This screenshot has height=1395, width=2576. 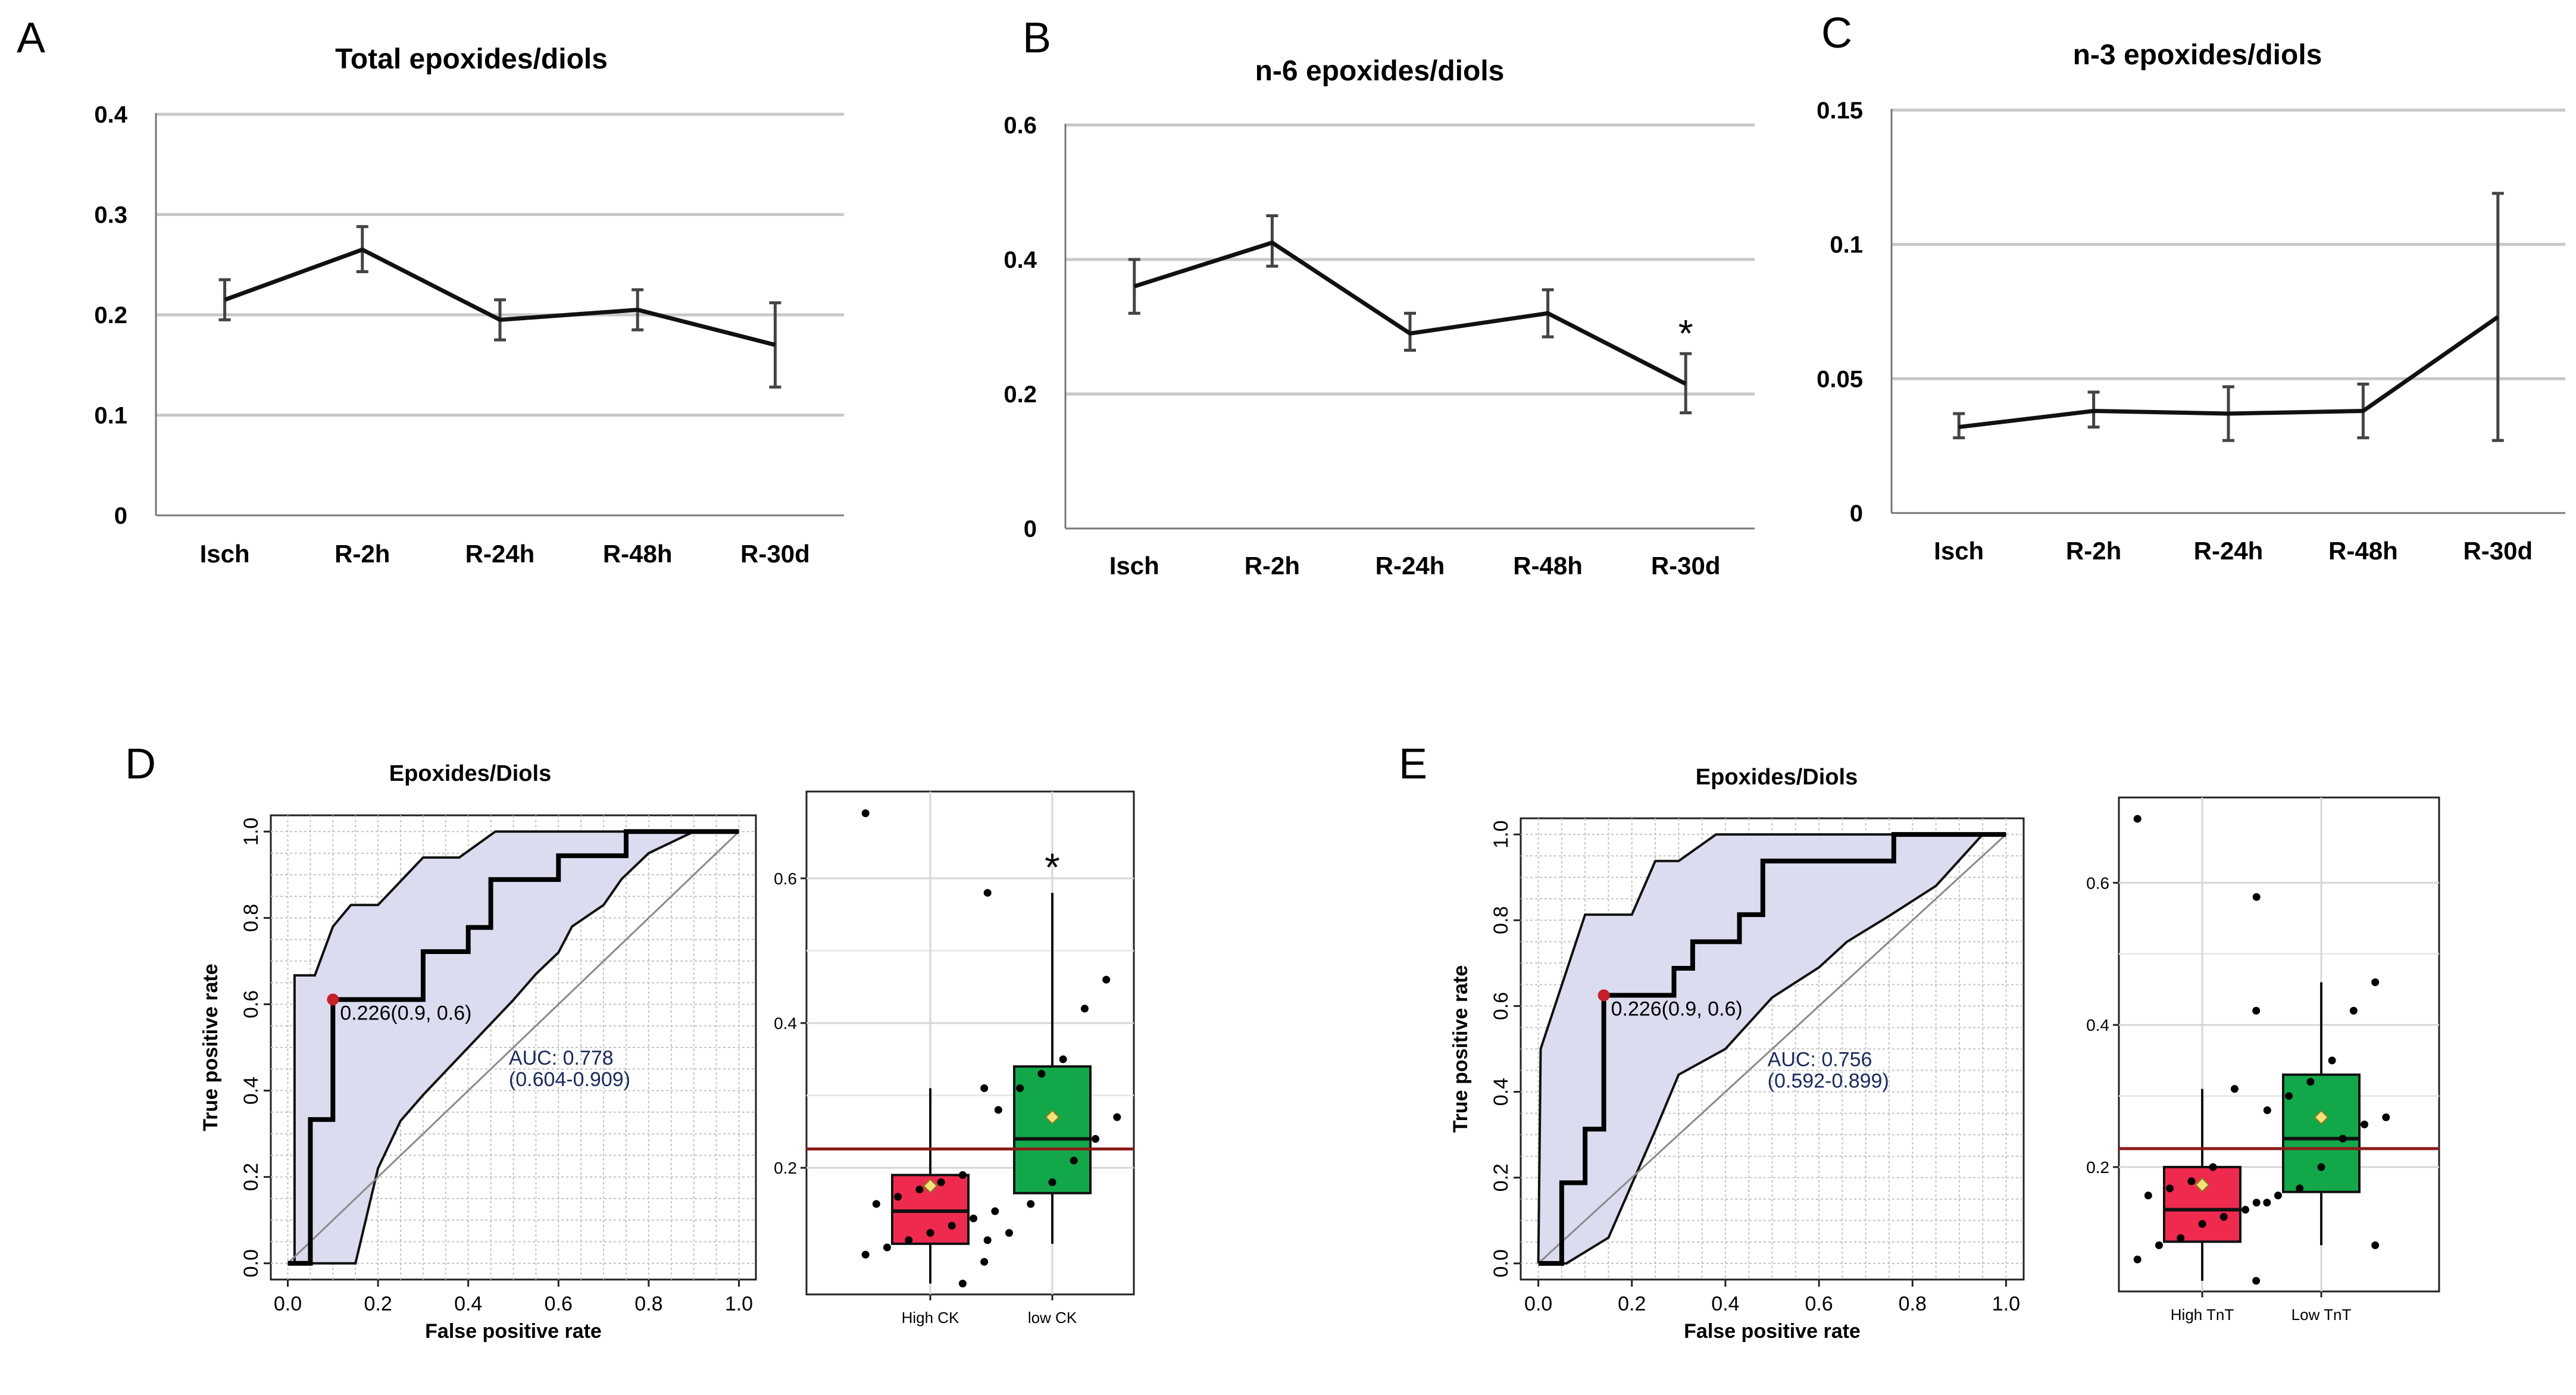 I want to click on diagonal-line, so click(x=1772, y=1049).